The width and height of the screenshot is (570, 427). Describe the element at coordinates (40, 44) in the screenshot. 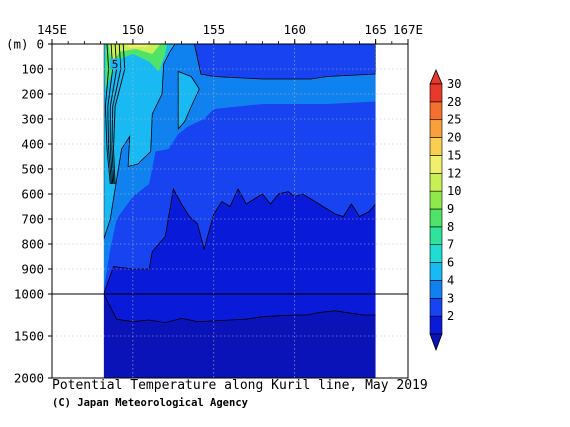

I see `y-tick-label: 0` at that location.